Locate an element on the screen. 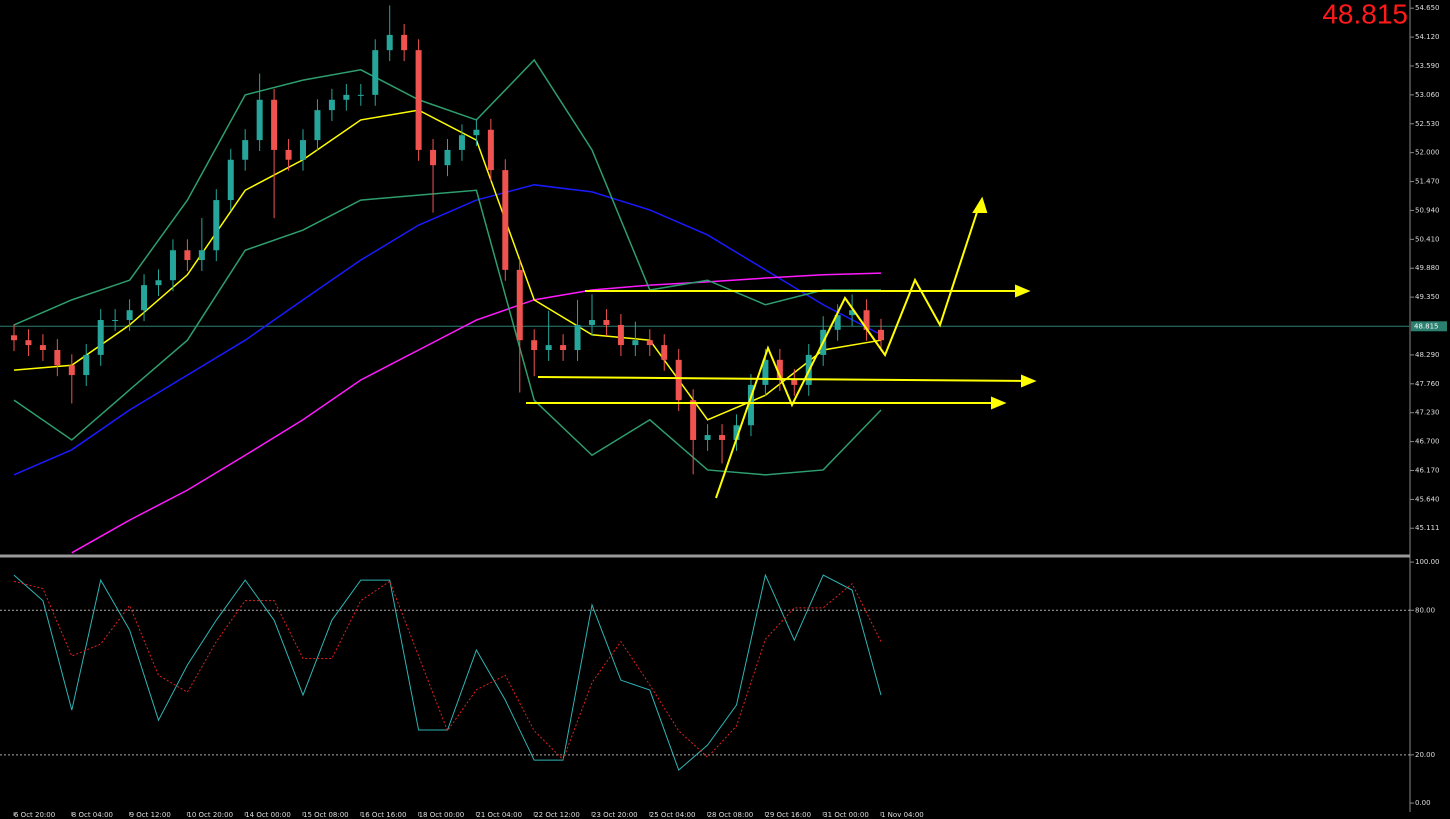 This screenshot has height=819, width=1450. y-tick-label: 54.650 is located at coordinates (1427, 8).